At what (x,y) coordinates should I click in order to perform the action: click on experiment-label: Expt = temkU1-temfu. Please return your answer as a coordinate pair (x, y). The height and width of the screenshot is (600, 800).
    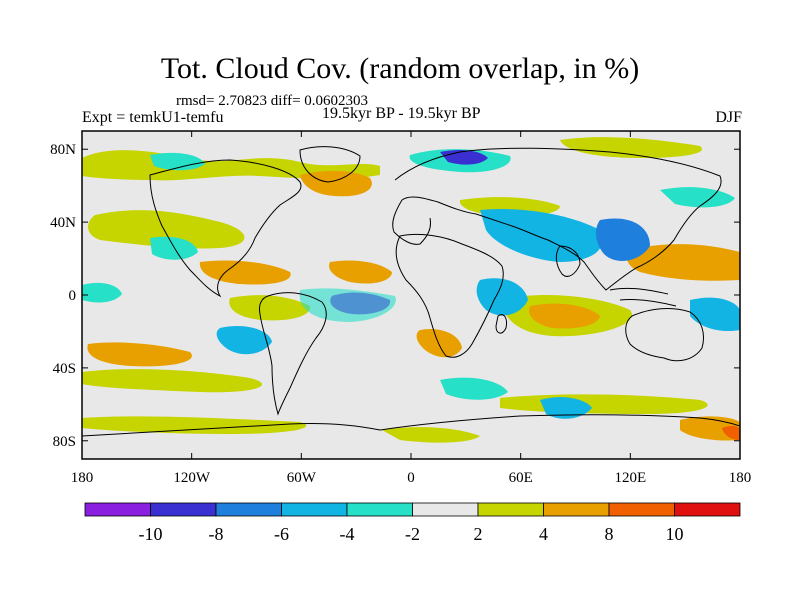
    Looking at the image, I should click on (153, 117).